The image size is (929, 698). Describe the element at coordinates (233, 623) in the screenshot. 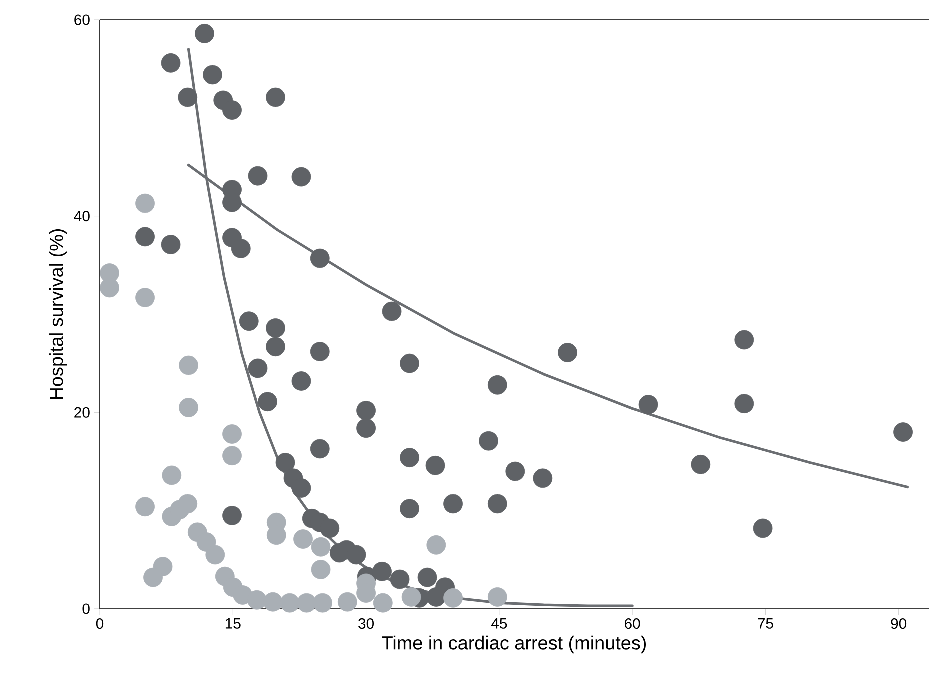

I see `x-tick-label: 15` at that location.